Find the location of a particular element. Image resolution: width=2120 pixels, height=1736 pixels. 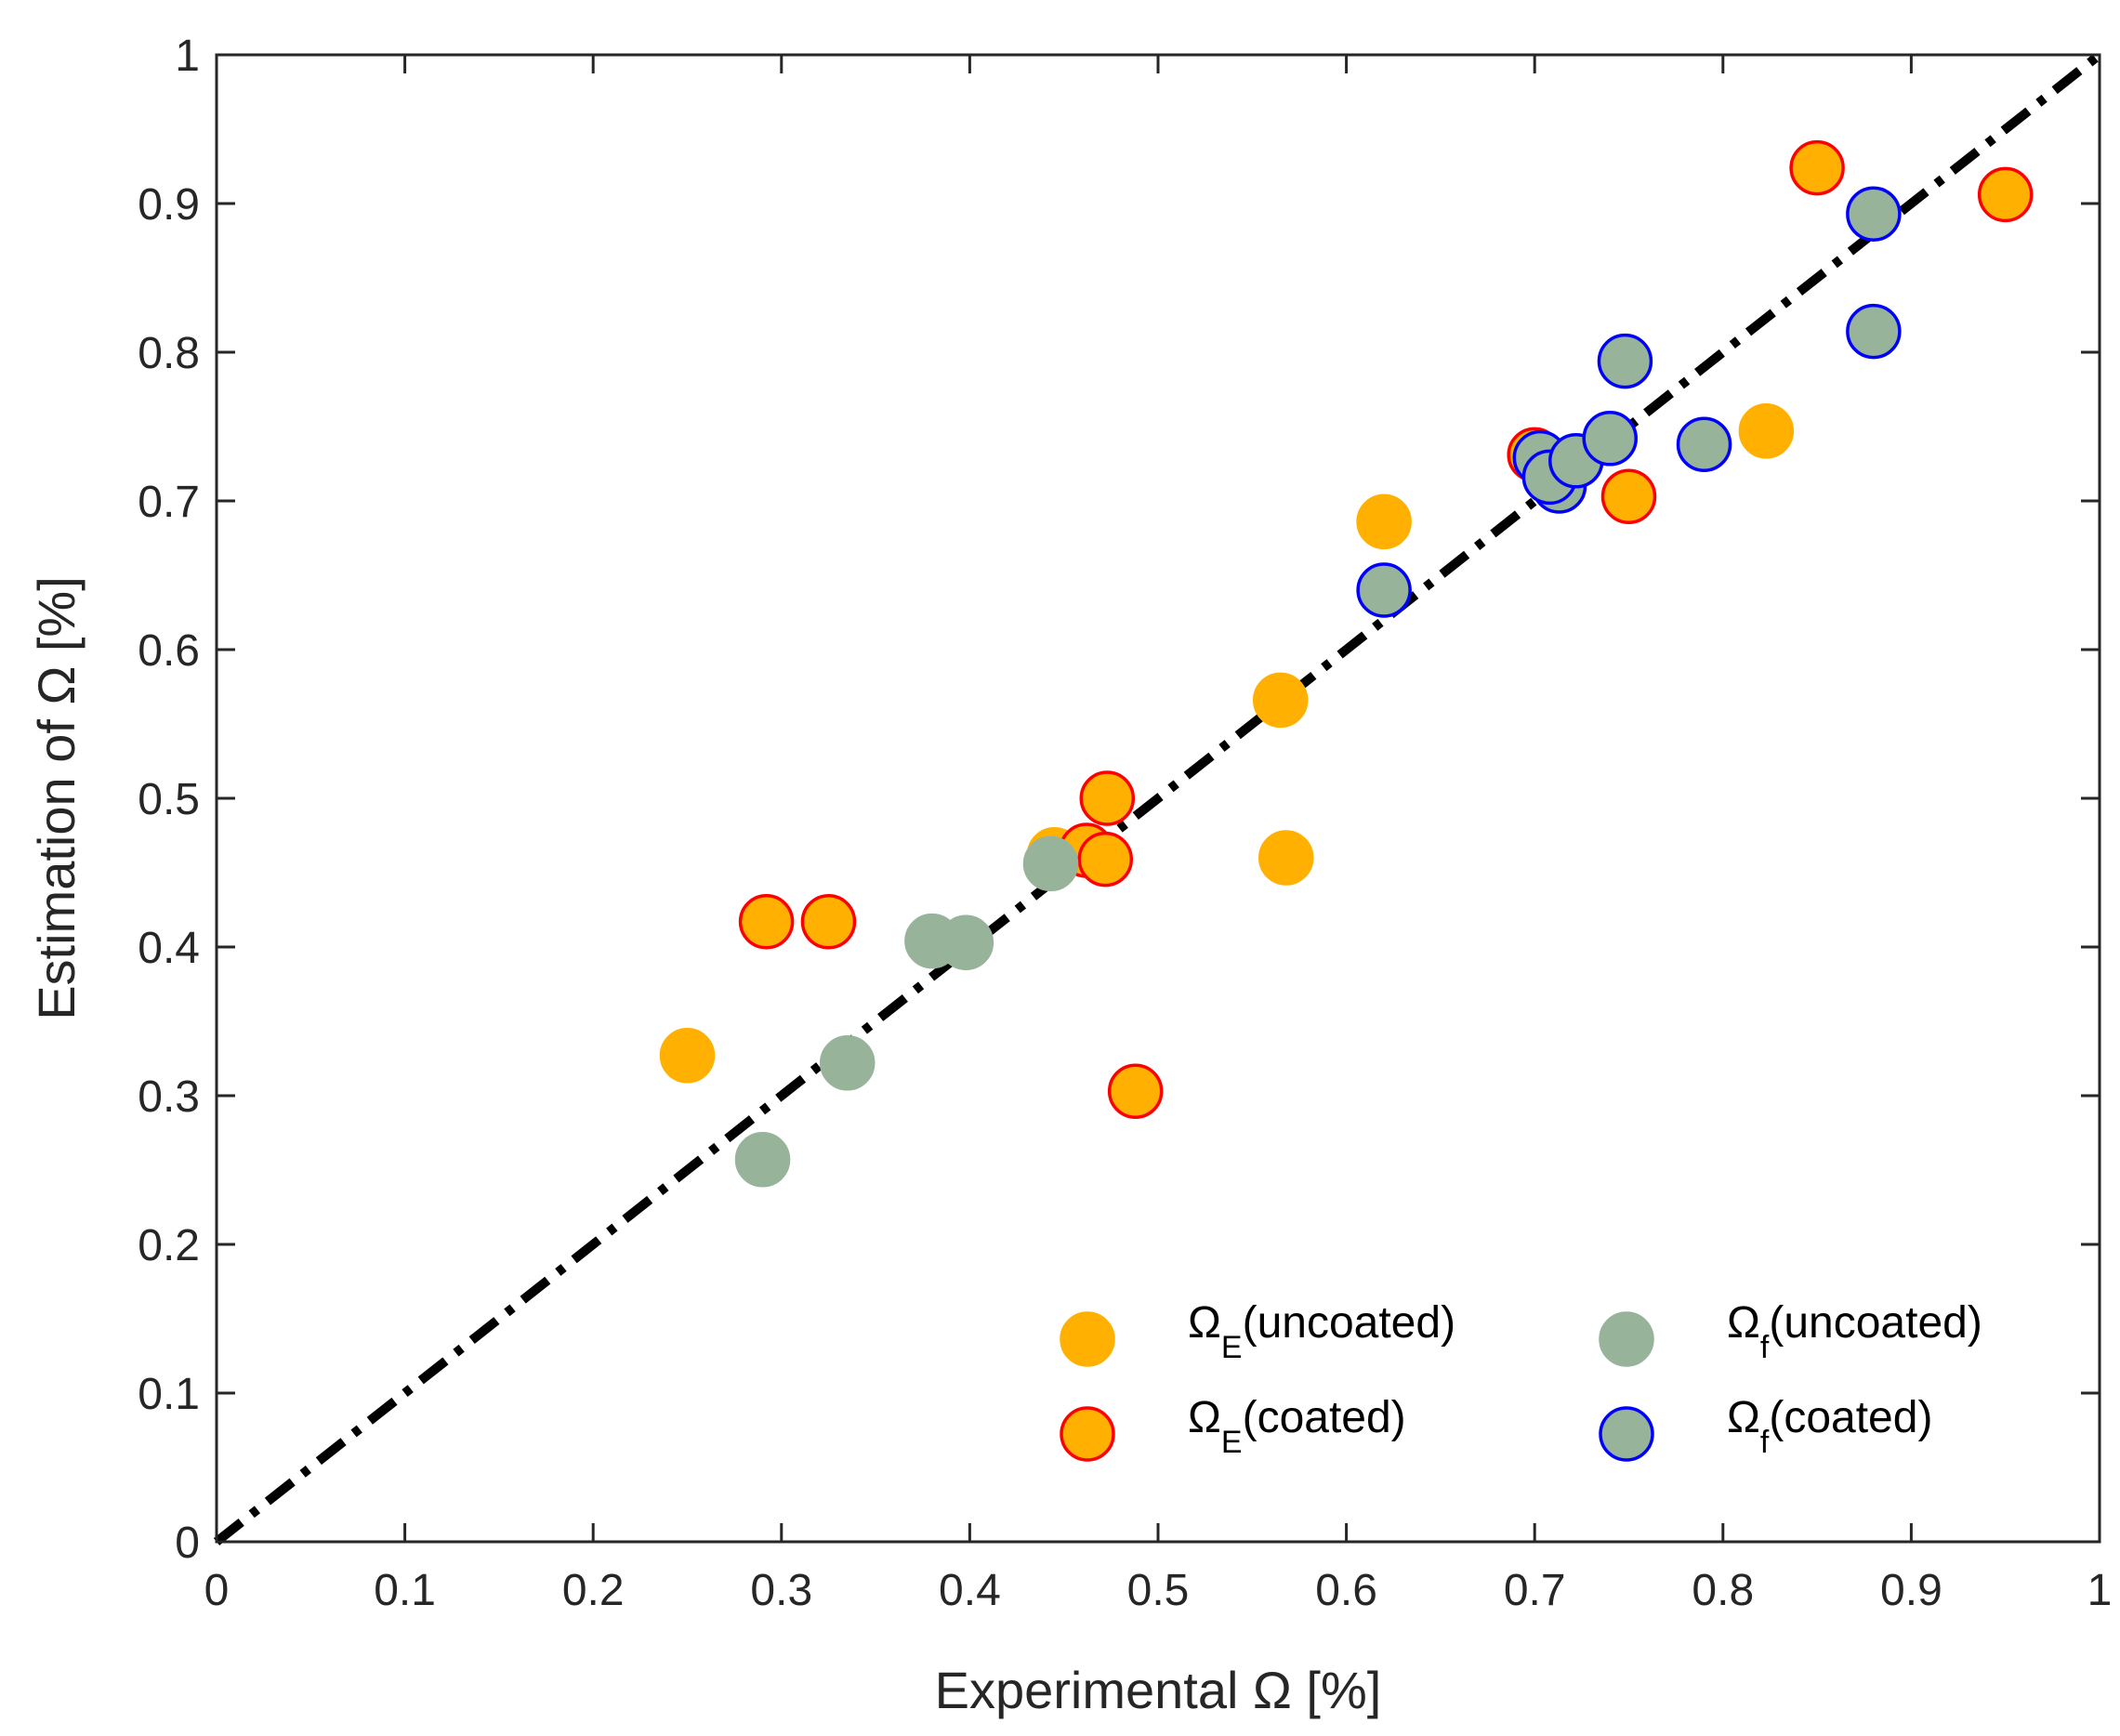

y-tick-label: 0.5 is located at coordinates (169, 799).